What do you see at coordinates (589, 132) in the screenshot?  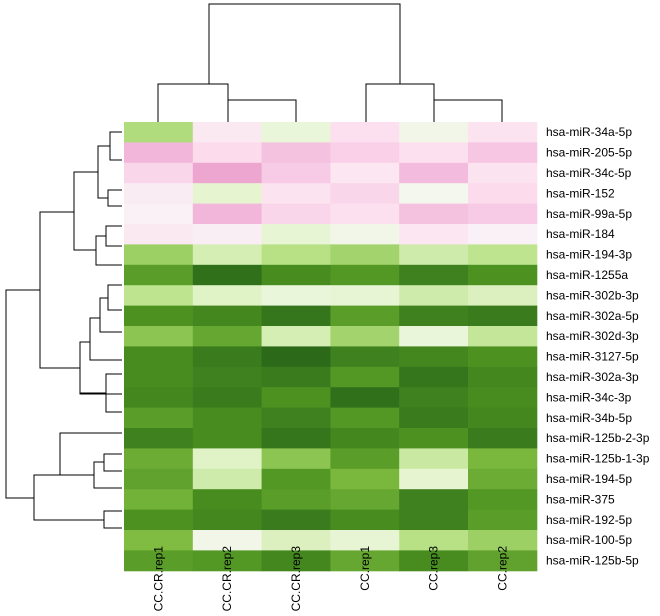 I see `row-label: hsa-miR-34a-5p` at bounding box center [589, 132].